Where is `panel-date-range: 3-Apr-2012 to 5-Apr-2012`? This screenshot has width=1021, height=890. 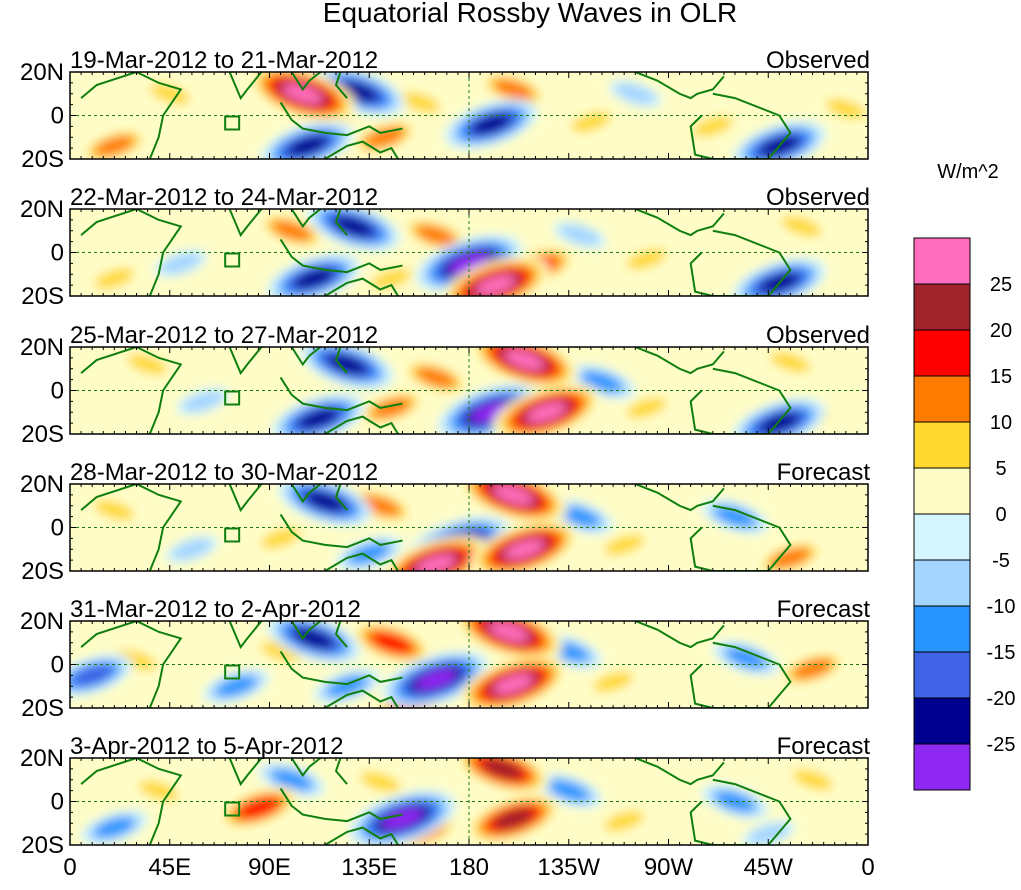 panel-date-range: 3-Apr-2012 to 5-Apr-2012 is located at coordinates (207, 746).